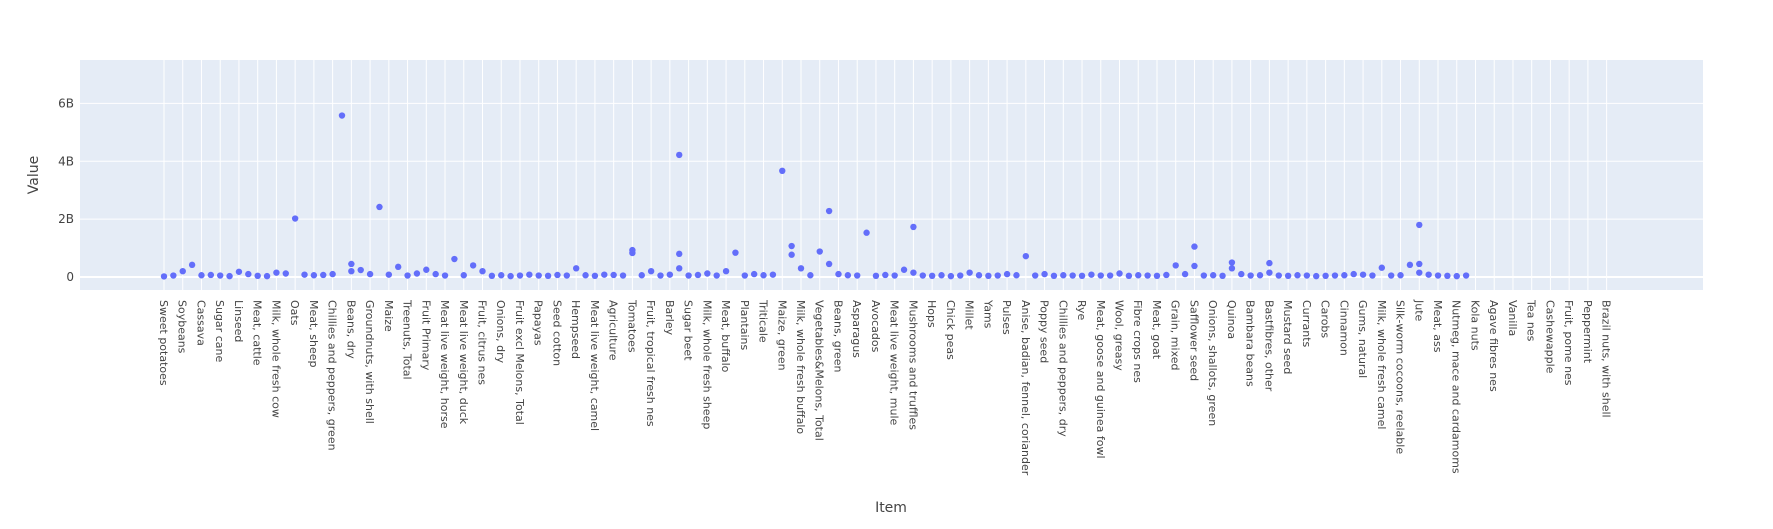  What do you see at coordinates (294, 313) in the screenshot?
I see `x-tick-label: Oats` at bounding box center [294, 313].